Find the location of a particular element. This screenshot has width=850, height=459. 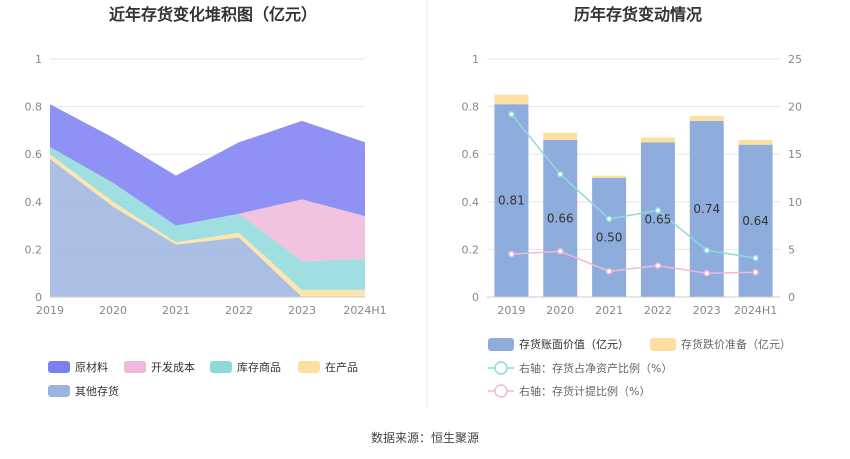

left-y-tick-label: 0.4 is located at coordinates (34, 202).